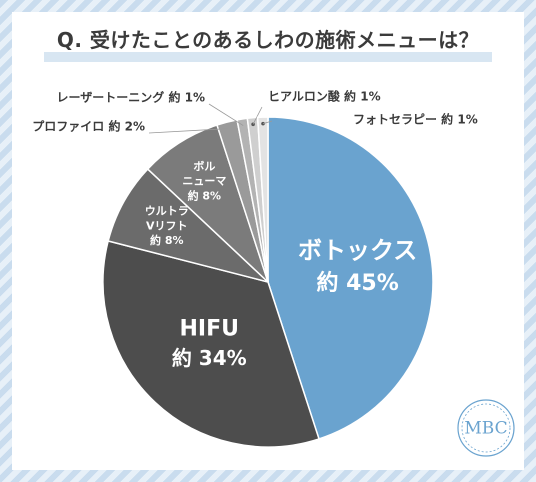 This screenshot has width=536, height=482. What do you see at coordinates (88, 126) in the screenshot?
I see `outside-label-profile: プロファイロ 約 2%` at bounding box center [88, 126].